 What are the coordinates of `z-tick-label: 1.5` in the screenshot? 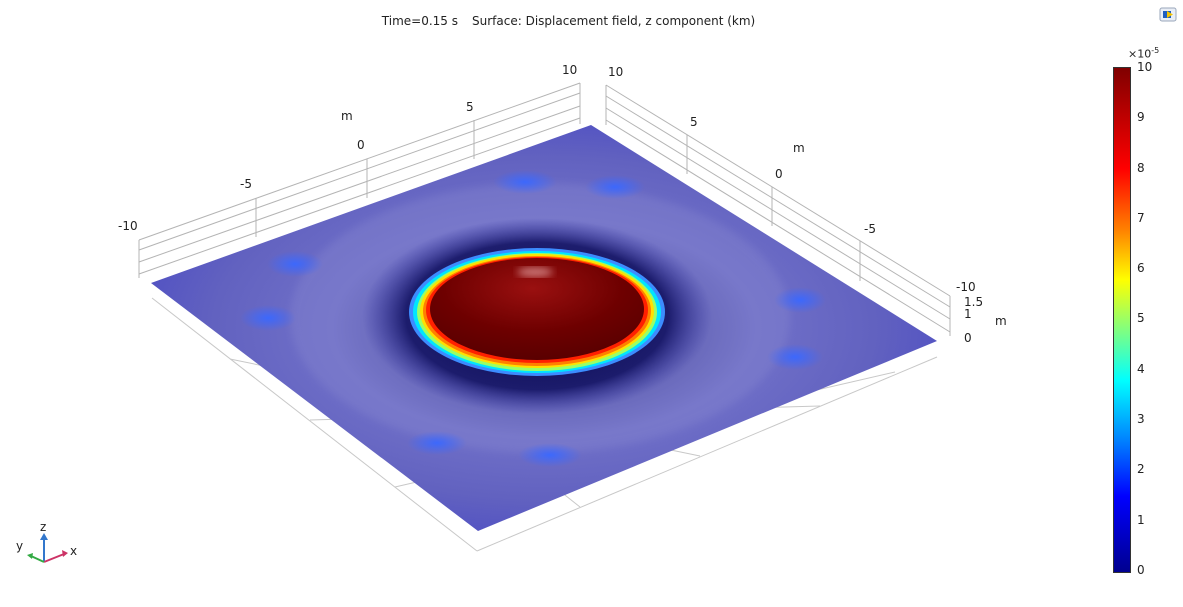 It's located at (973, 302).